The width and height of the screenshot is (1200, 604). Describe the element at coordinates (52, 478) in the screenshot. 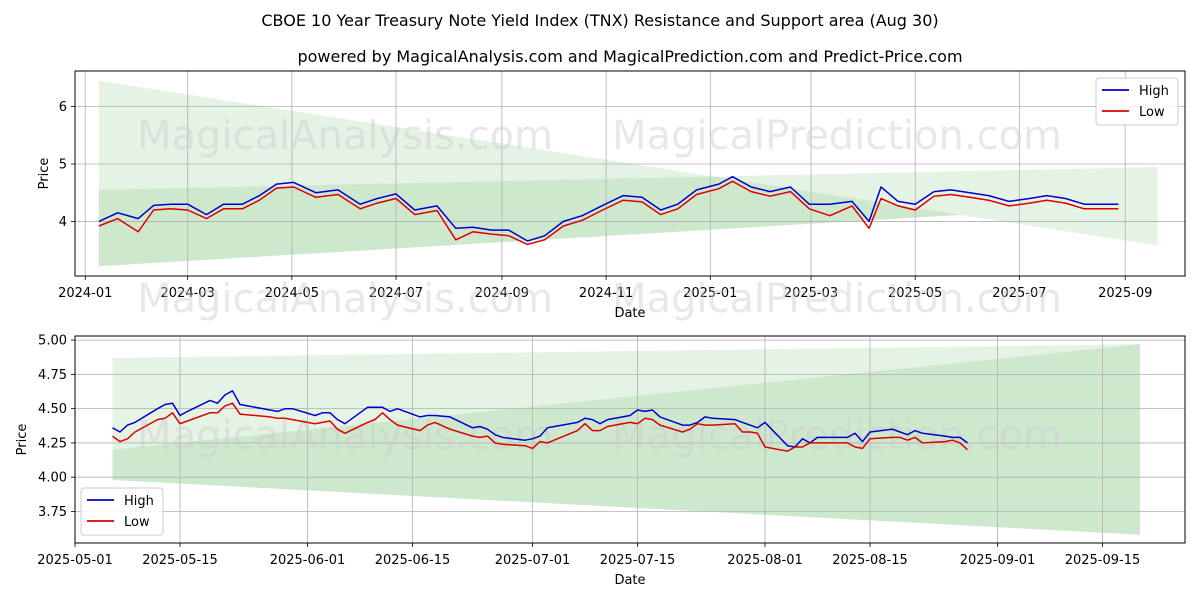

I see `y-tick-label: 4.00` at that location.